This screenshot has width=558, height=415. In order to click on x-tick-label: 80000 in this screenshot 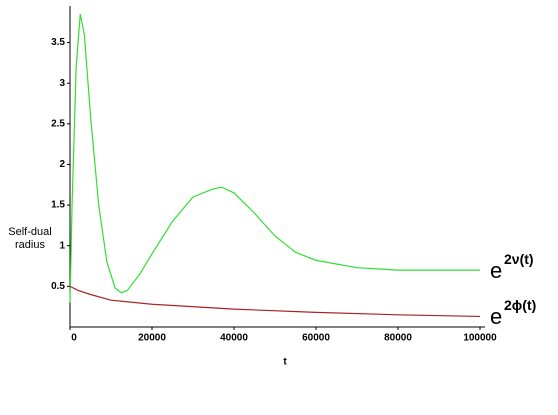, I will do `click(398, 338)`.